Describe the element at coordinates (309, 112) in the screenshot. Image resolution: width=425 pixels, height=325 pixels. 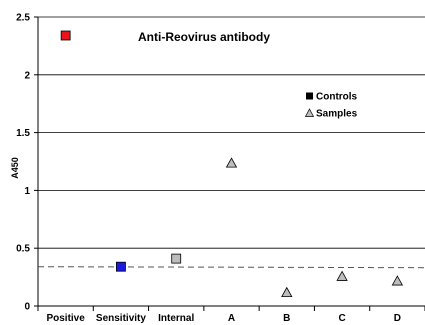
I see `legend-swatch-samples` at that location.